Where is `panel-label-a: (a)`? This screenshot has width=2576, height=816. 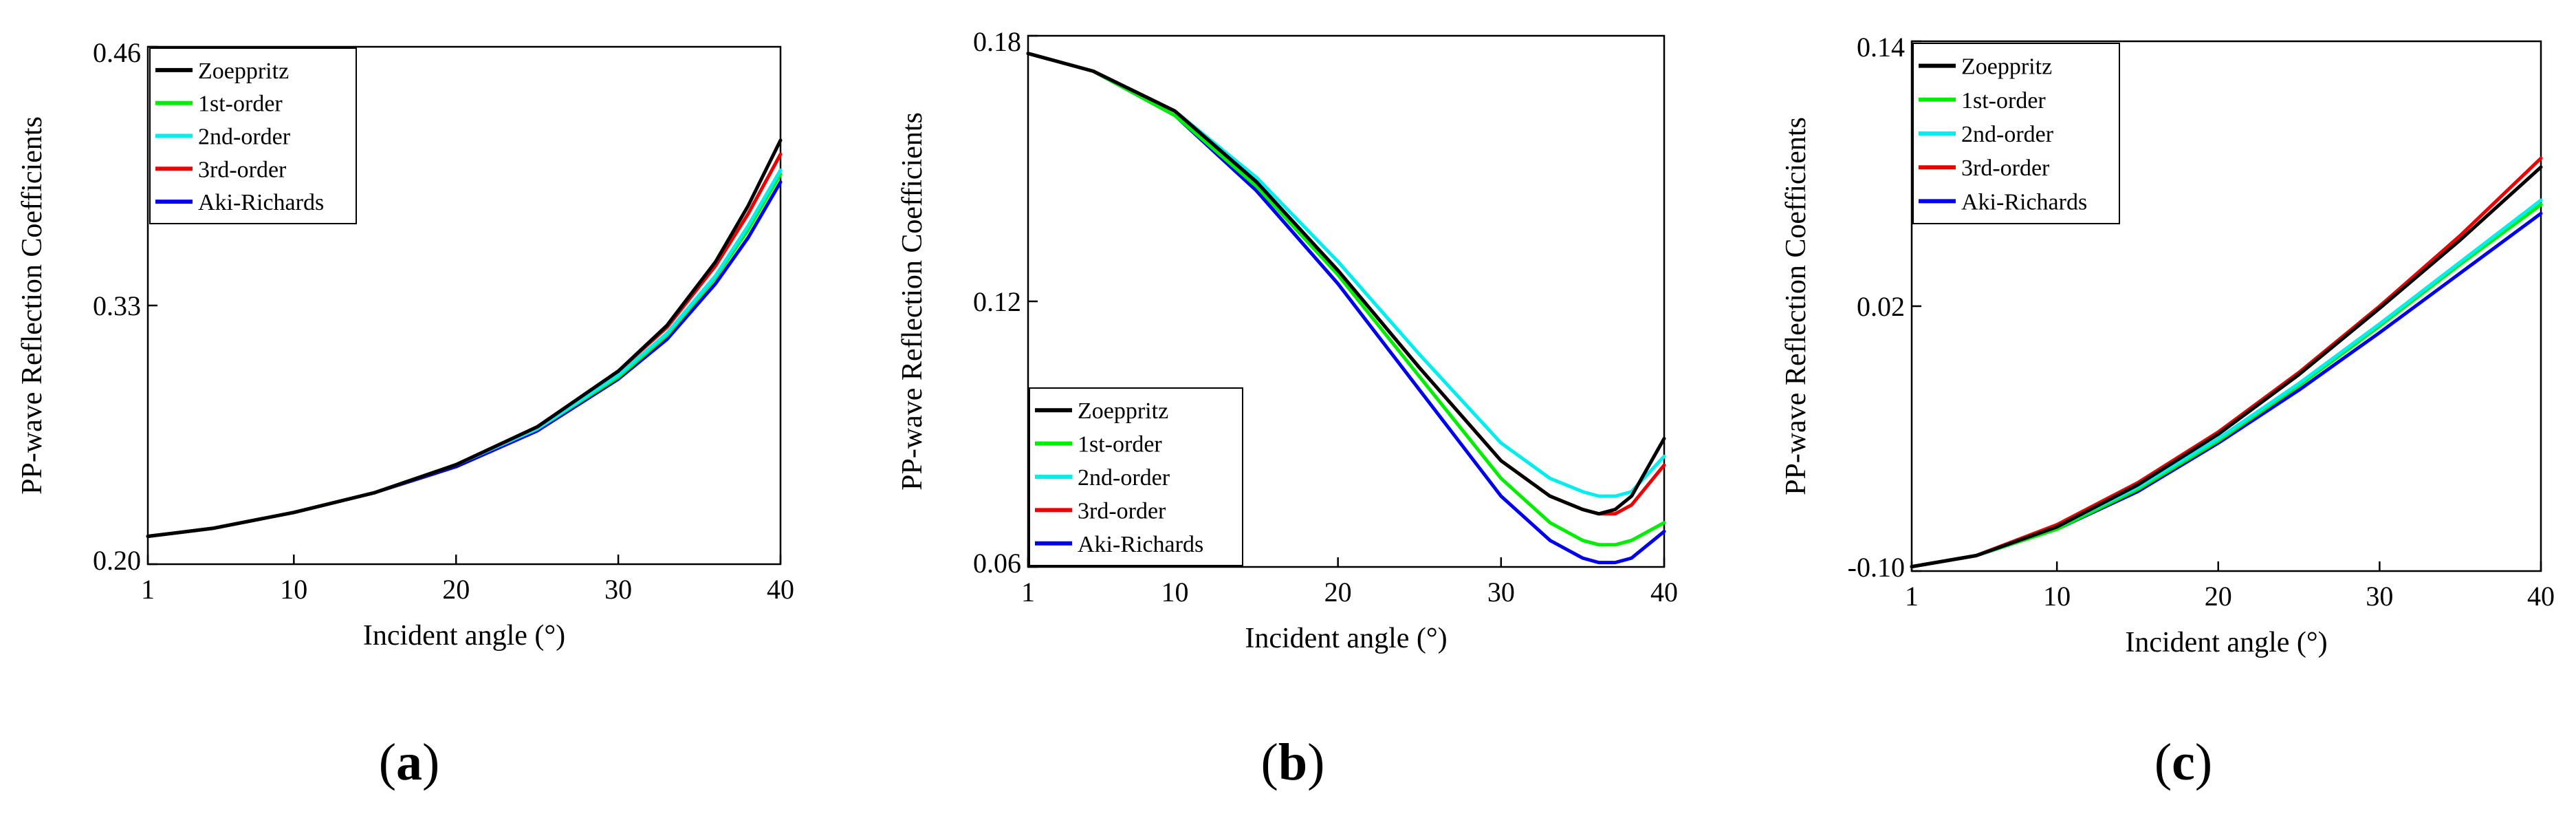 panel-label-a: (a) is located at coordinates (409, 762).